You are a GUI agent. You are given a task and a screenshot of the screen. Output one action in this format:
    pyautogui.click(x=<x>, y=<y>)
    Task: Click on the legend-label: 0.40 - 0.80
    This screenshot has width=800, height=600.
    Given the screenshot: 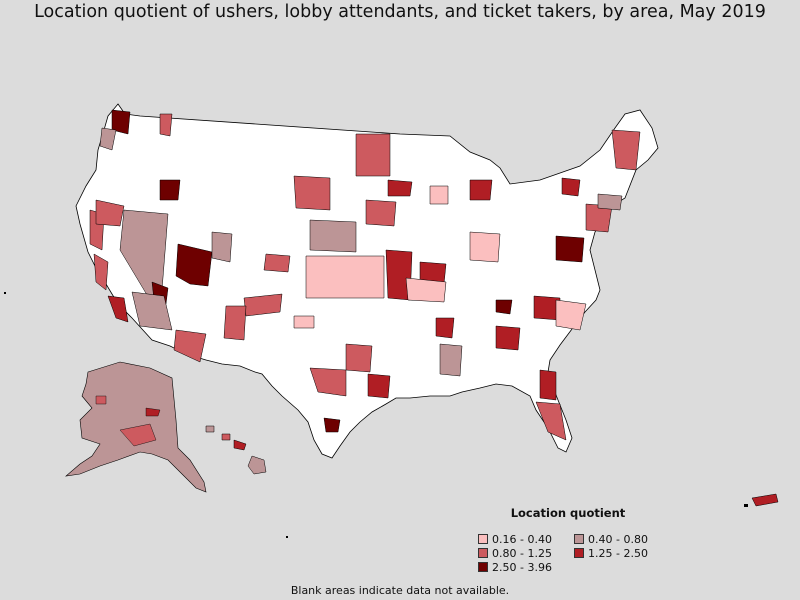 What is the action you would take?
    pyautogui.click(x=618, y=539)
    